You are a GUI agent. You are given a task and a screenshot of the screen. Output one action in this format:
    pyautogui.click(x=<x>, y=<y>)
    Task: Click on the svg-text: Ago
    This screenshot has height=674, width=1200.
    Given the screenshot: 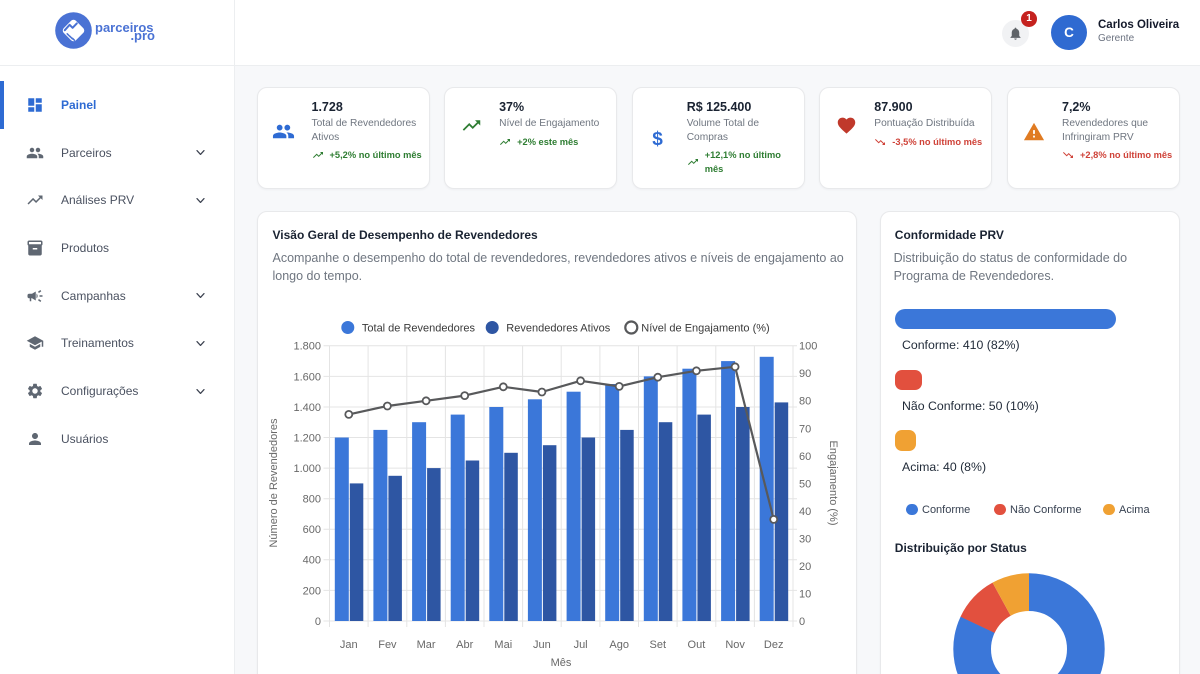 What is the action you would take?
    pyautogui.click(x=619, y=645)
    